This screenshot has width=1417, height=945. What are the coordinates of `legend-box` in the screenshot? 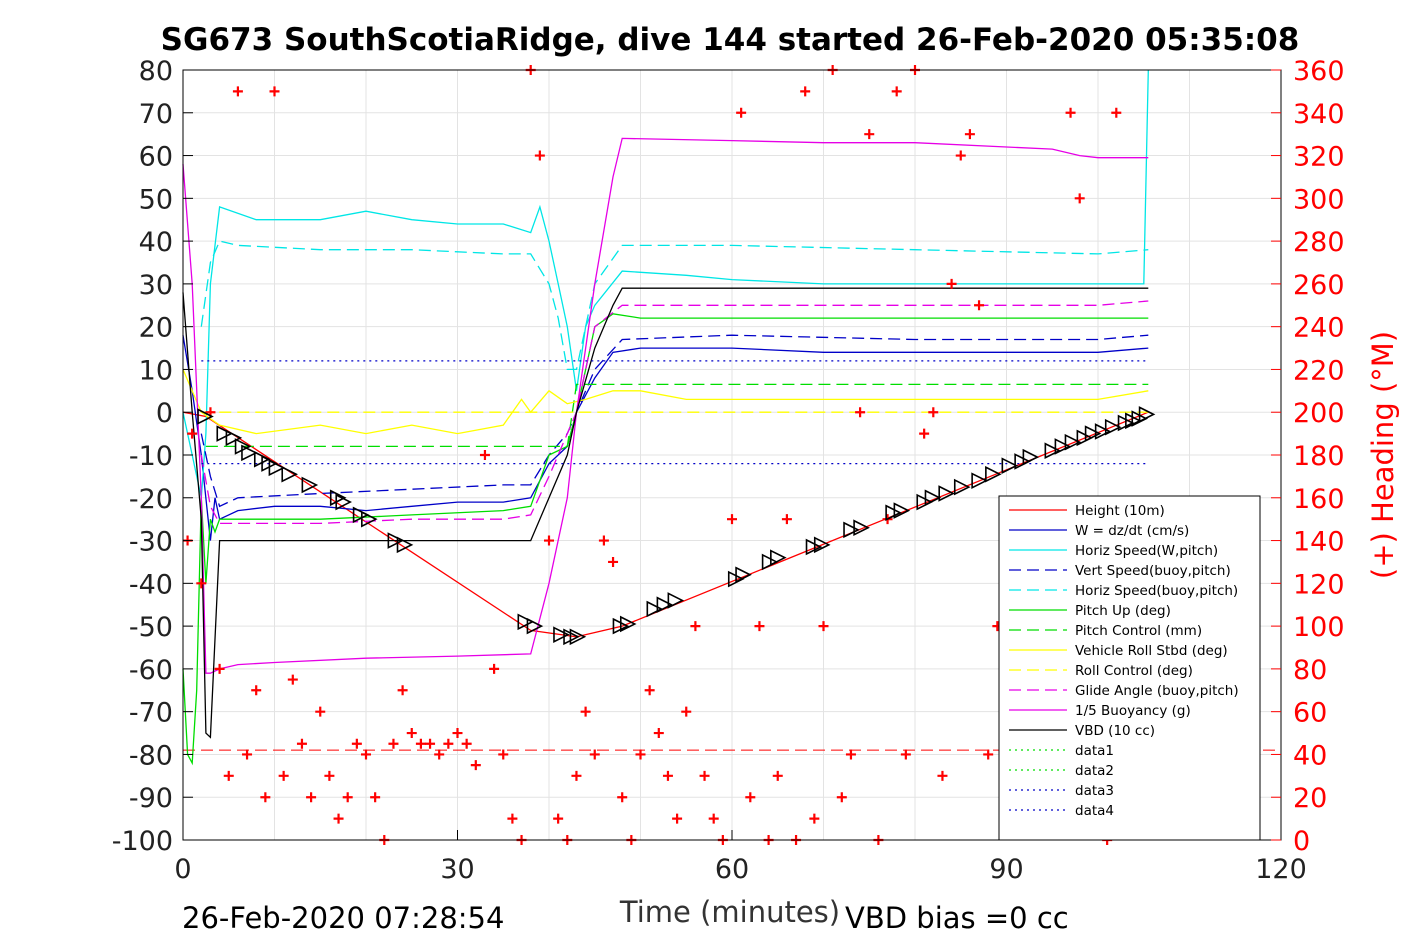 It's located at (1129, 668).